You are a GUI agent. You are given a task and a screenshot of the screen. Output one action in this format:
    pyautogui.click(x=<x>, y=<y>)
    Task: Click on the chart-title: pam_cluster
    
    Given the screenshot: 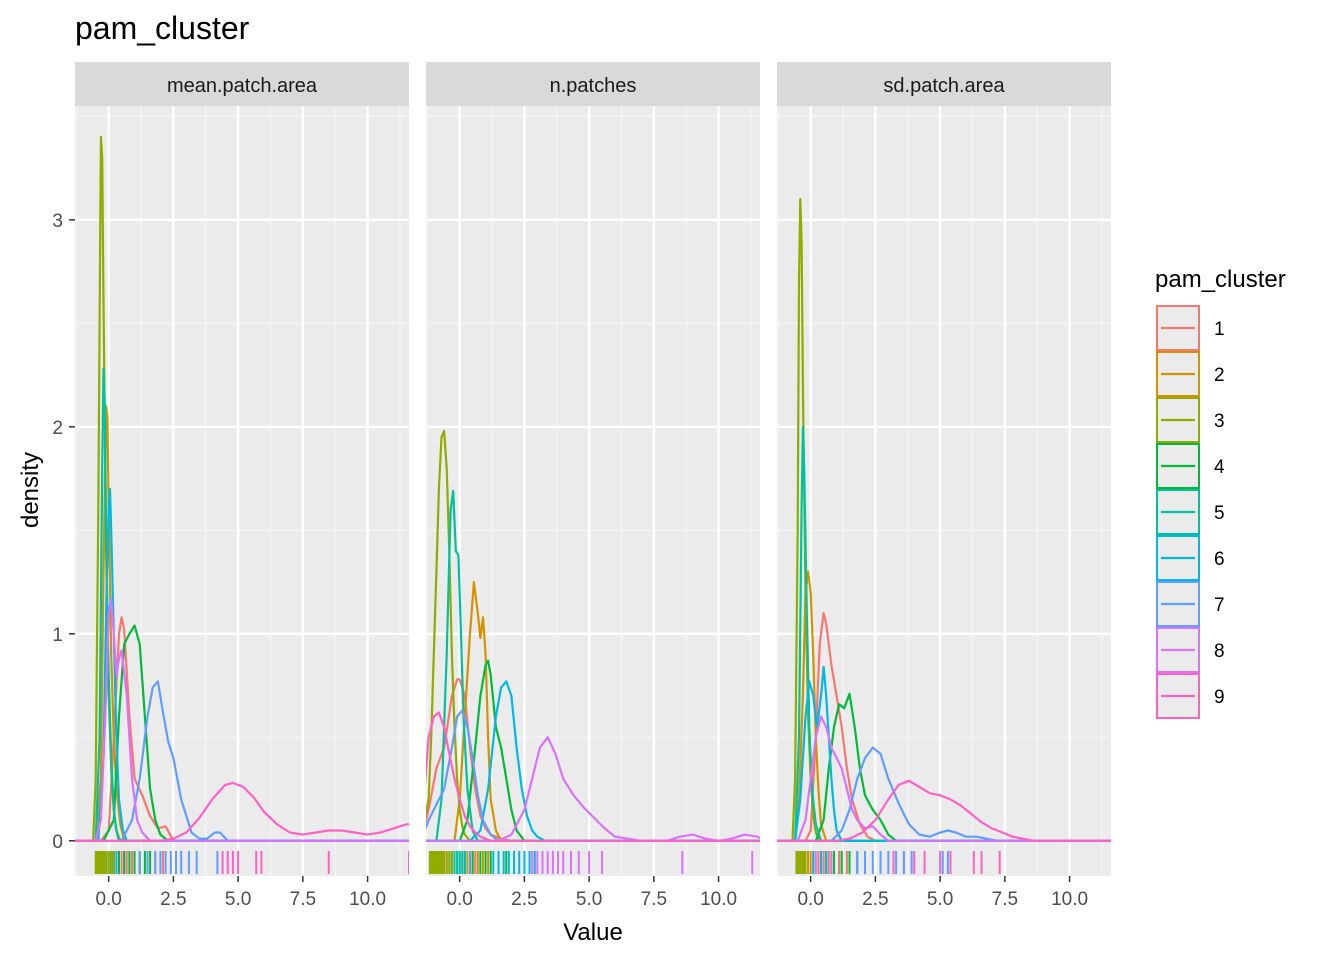 What is the action you would take?
    pyautogui.click(x=162, y=28)
    